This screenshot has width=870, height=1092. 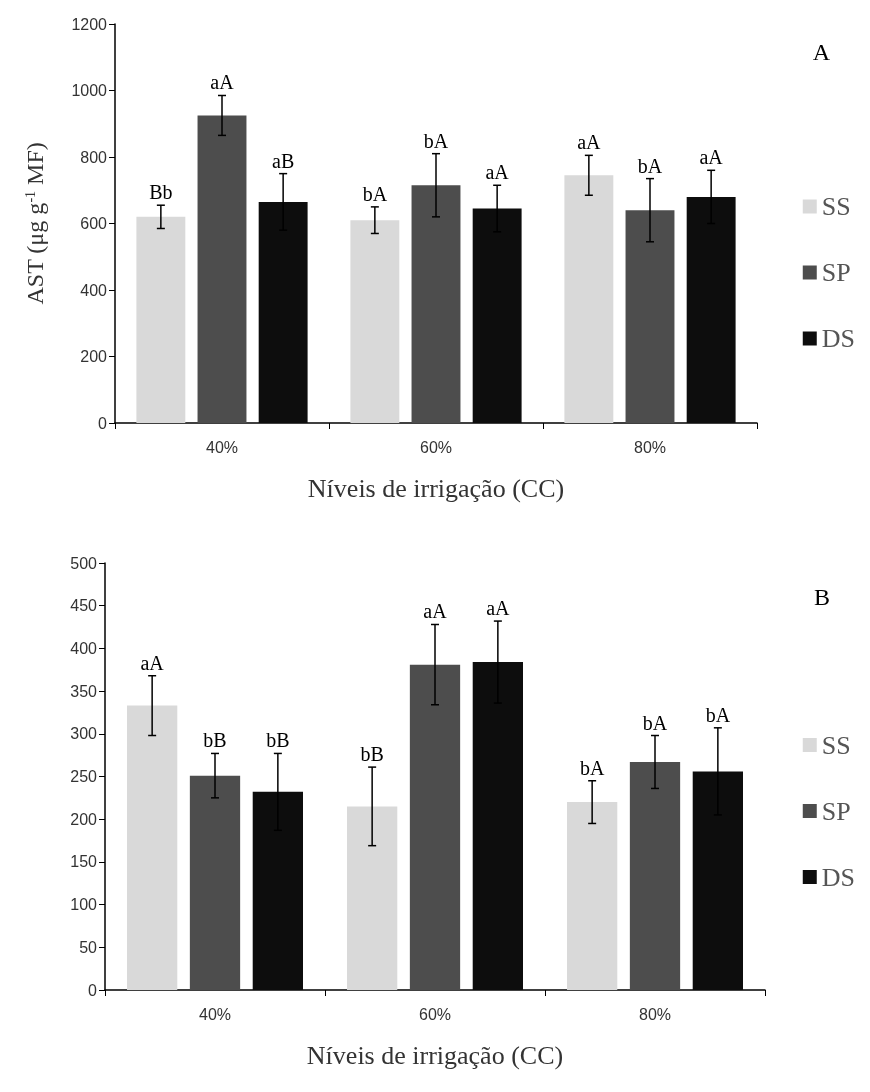 What do you see at coordinates (94, 157) in the screenshot?
I see `y-tick-label: 800` at bounding box center [94, 157].